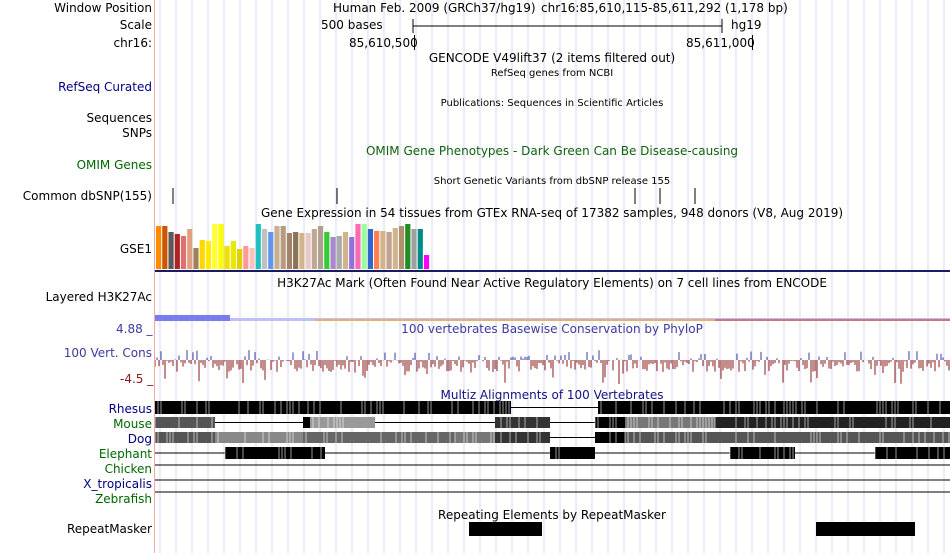 The width and height of the screenshot is (950, 553). Describe the element at coordinates (132, 43) in the screenshot. I see `chrom-label: chr16:` at that location.